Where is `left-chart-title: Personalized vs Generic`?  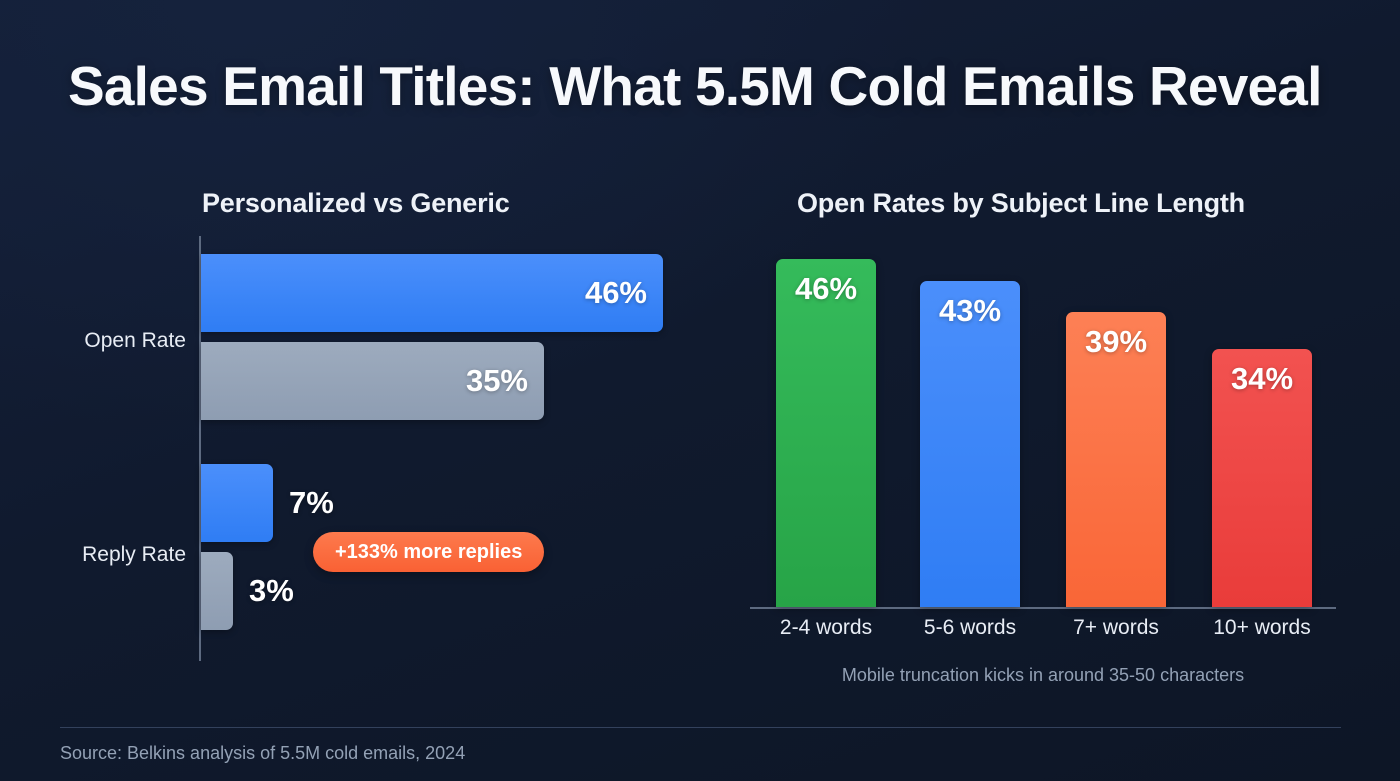
left-chart-title: Personalized vs Generic is located at coordinates (356, 203).